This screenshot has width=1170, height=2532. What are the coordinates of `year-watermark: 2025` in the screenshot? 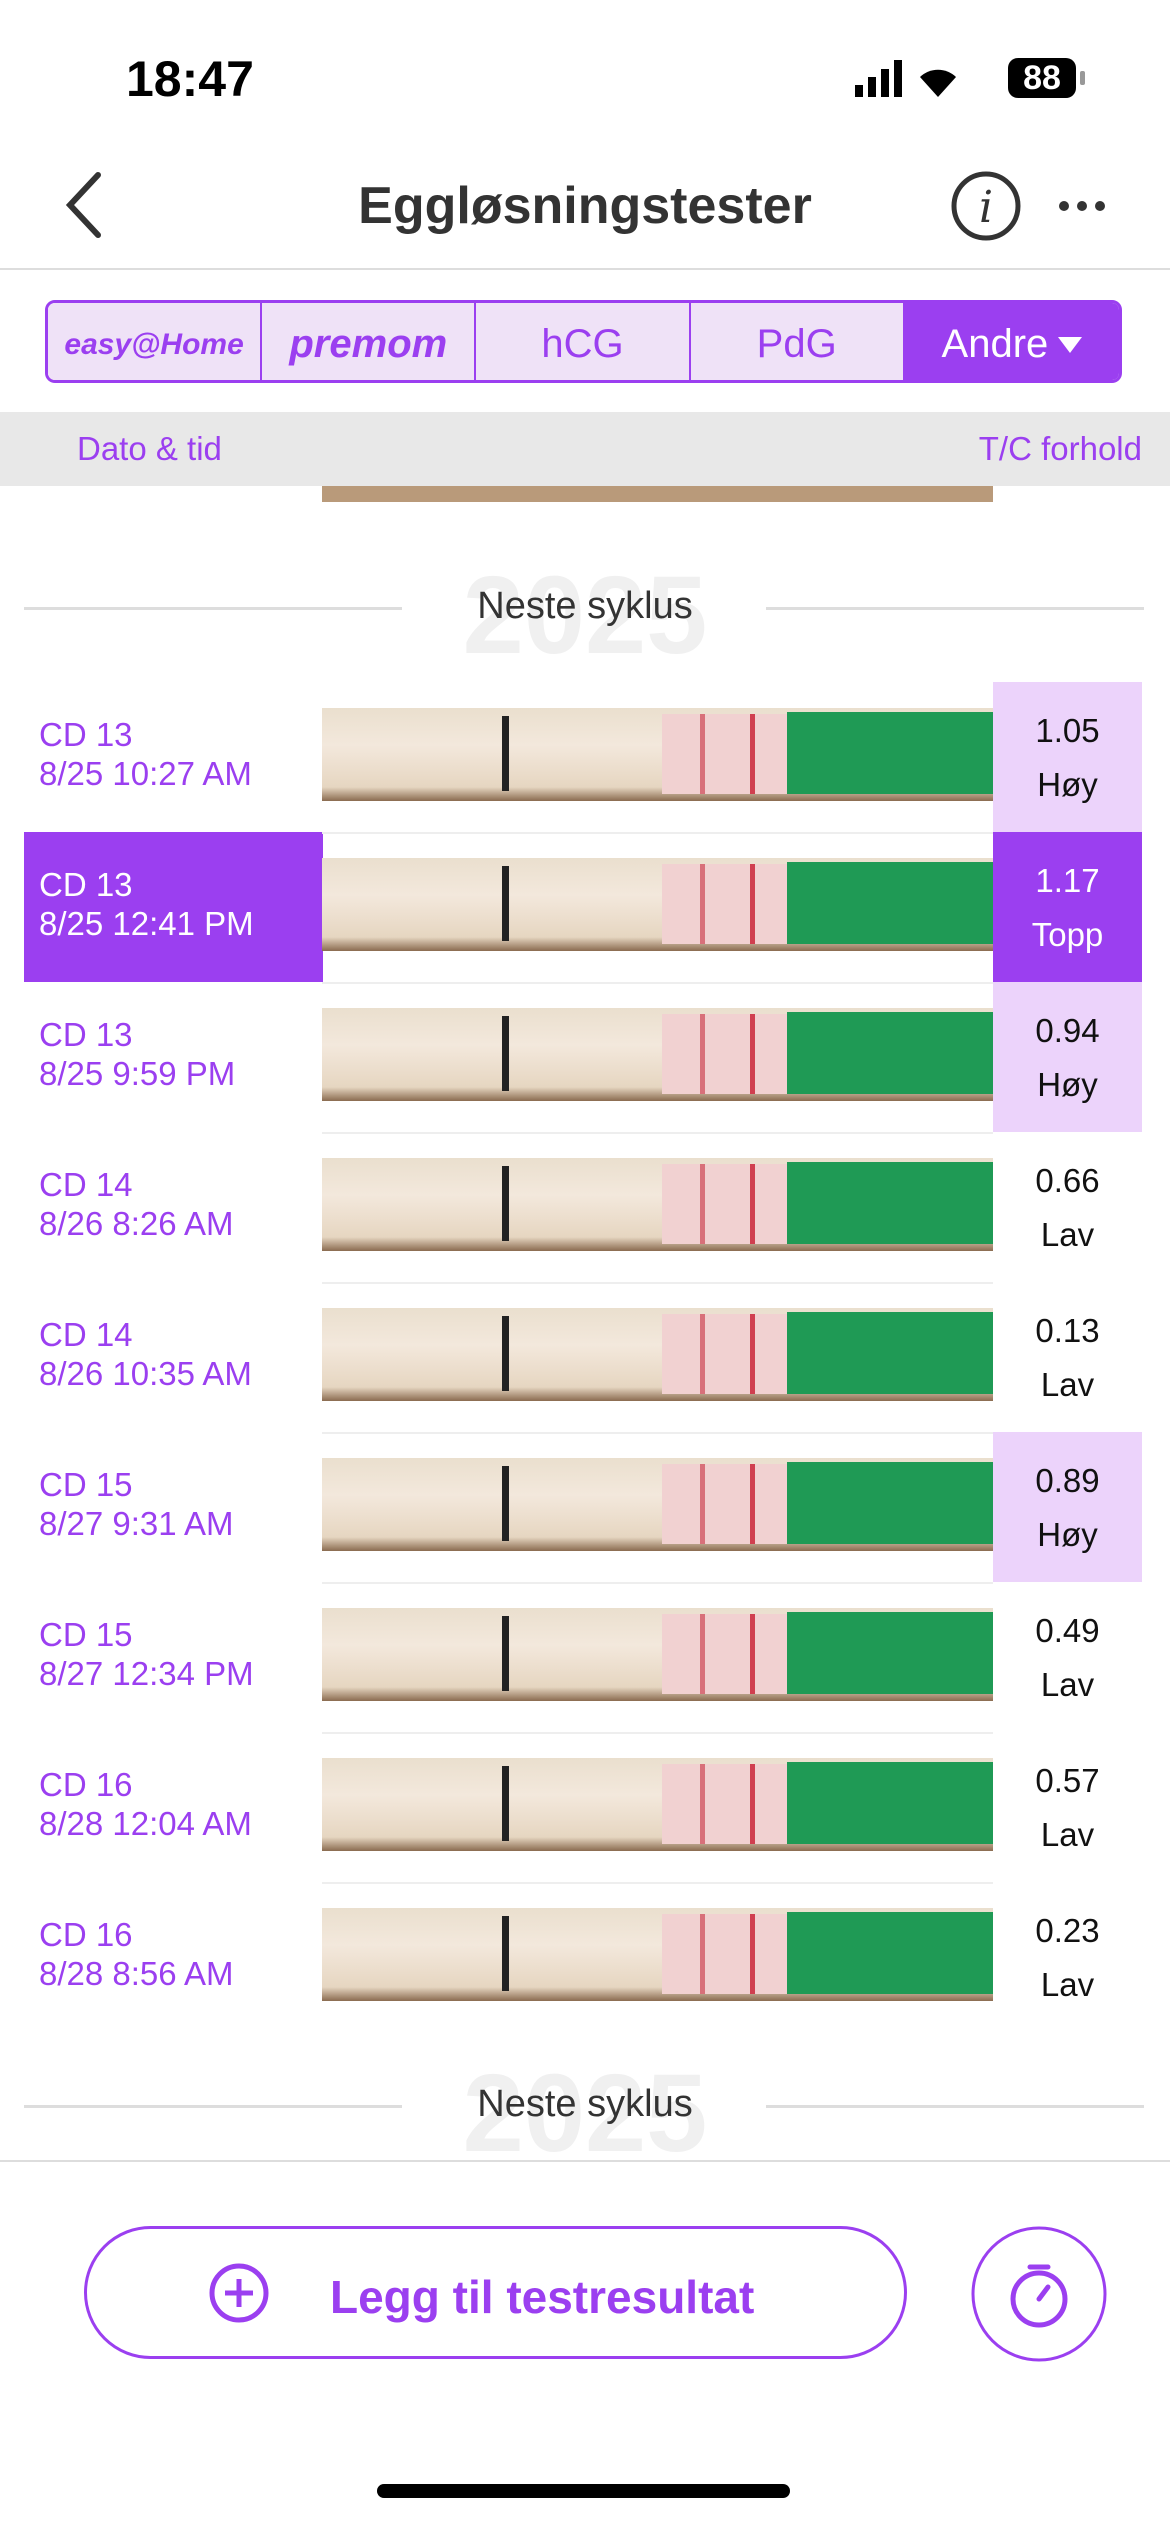 It's located at (585, 615).